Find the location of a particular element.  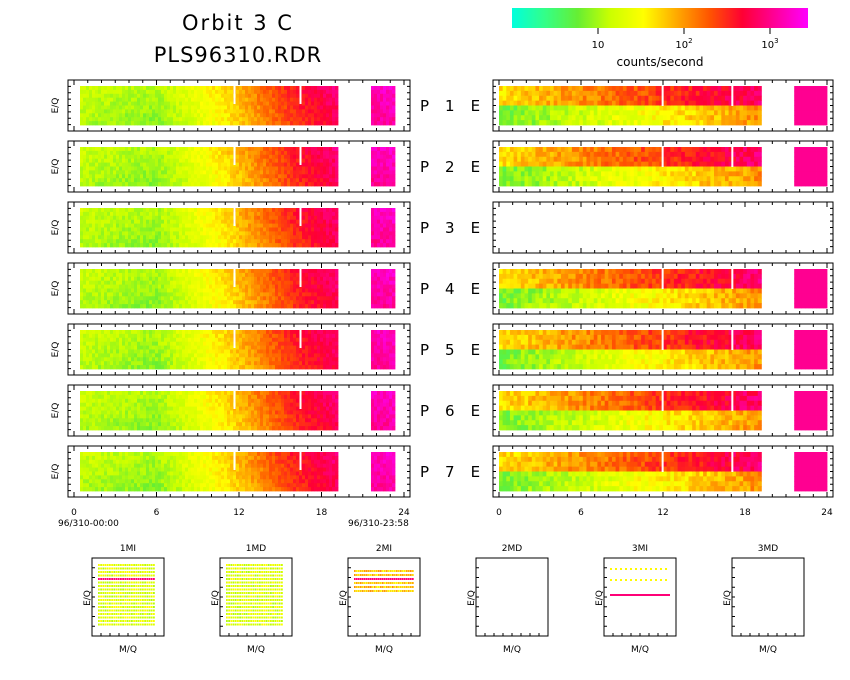

p-panel-ylabel: E/Q is located at coordinates (56, 167).